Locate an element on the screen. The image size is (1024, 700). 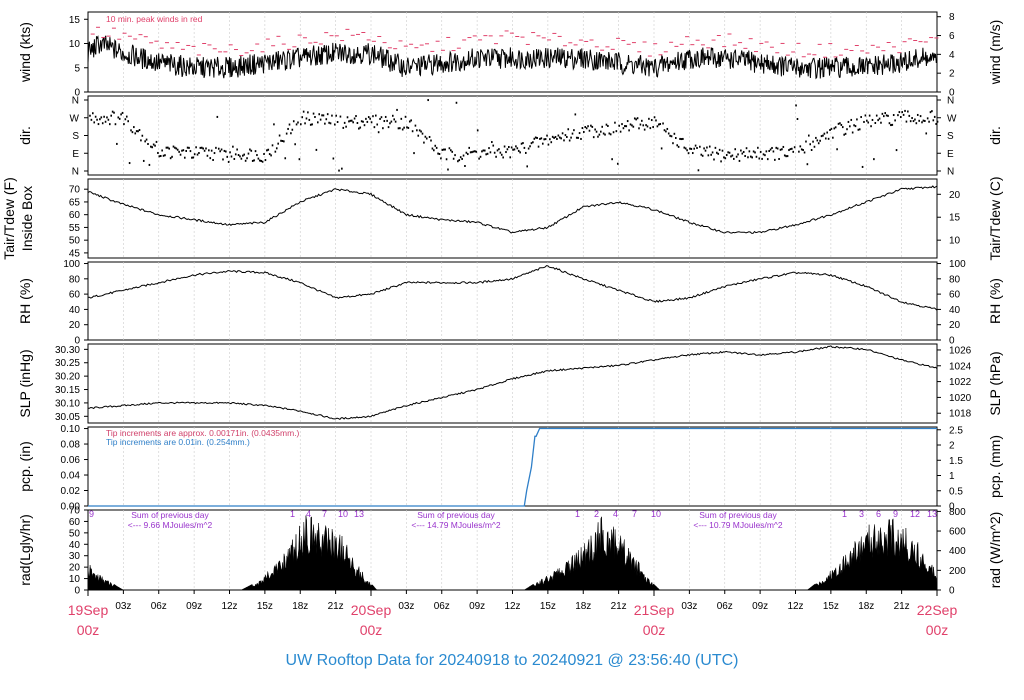
rad-hour-mark: 12 is located at coordinates (915, 514).